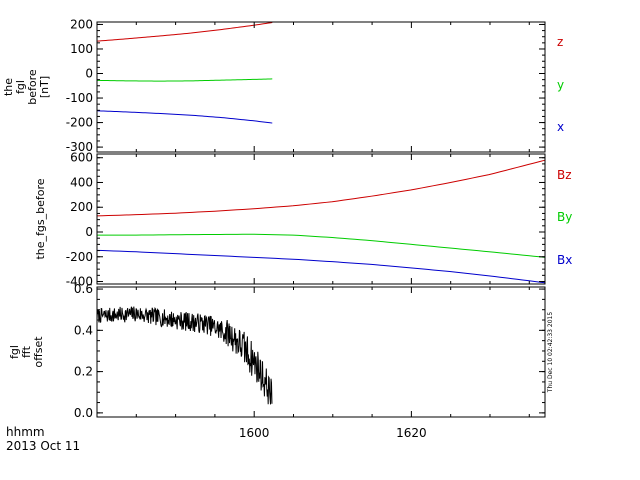 This screenshot has height=480, width=640. I want to click on panel2-ytick-label: 200, so click(81, 207).